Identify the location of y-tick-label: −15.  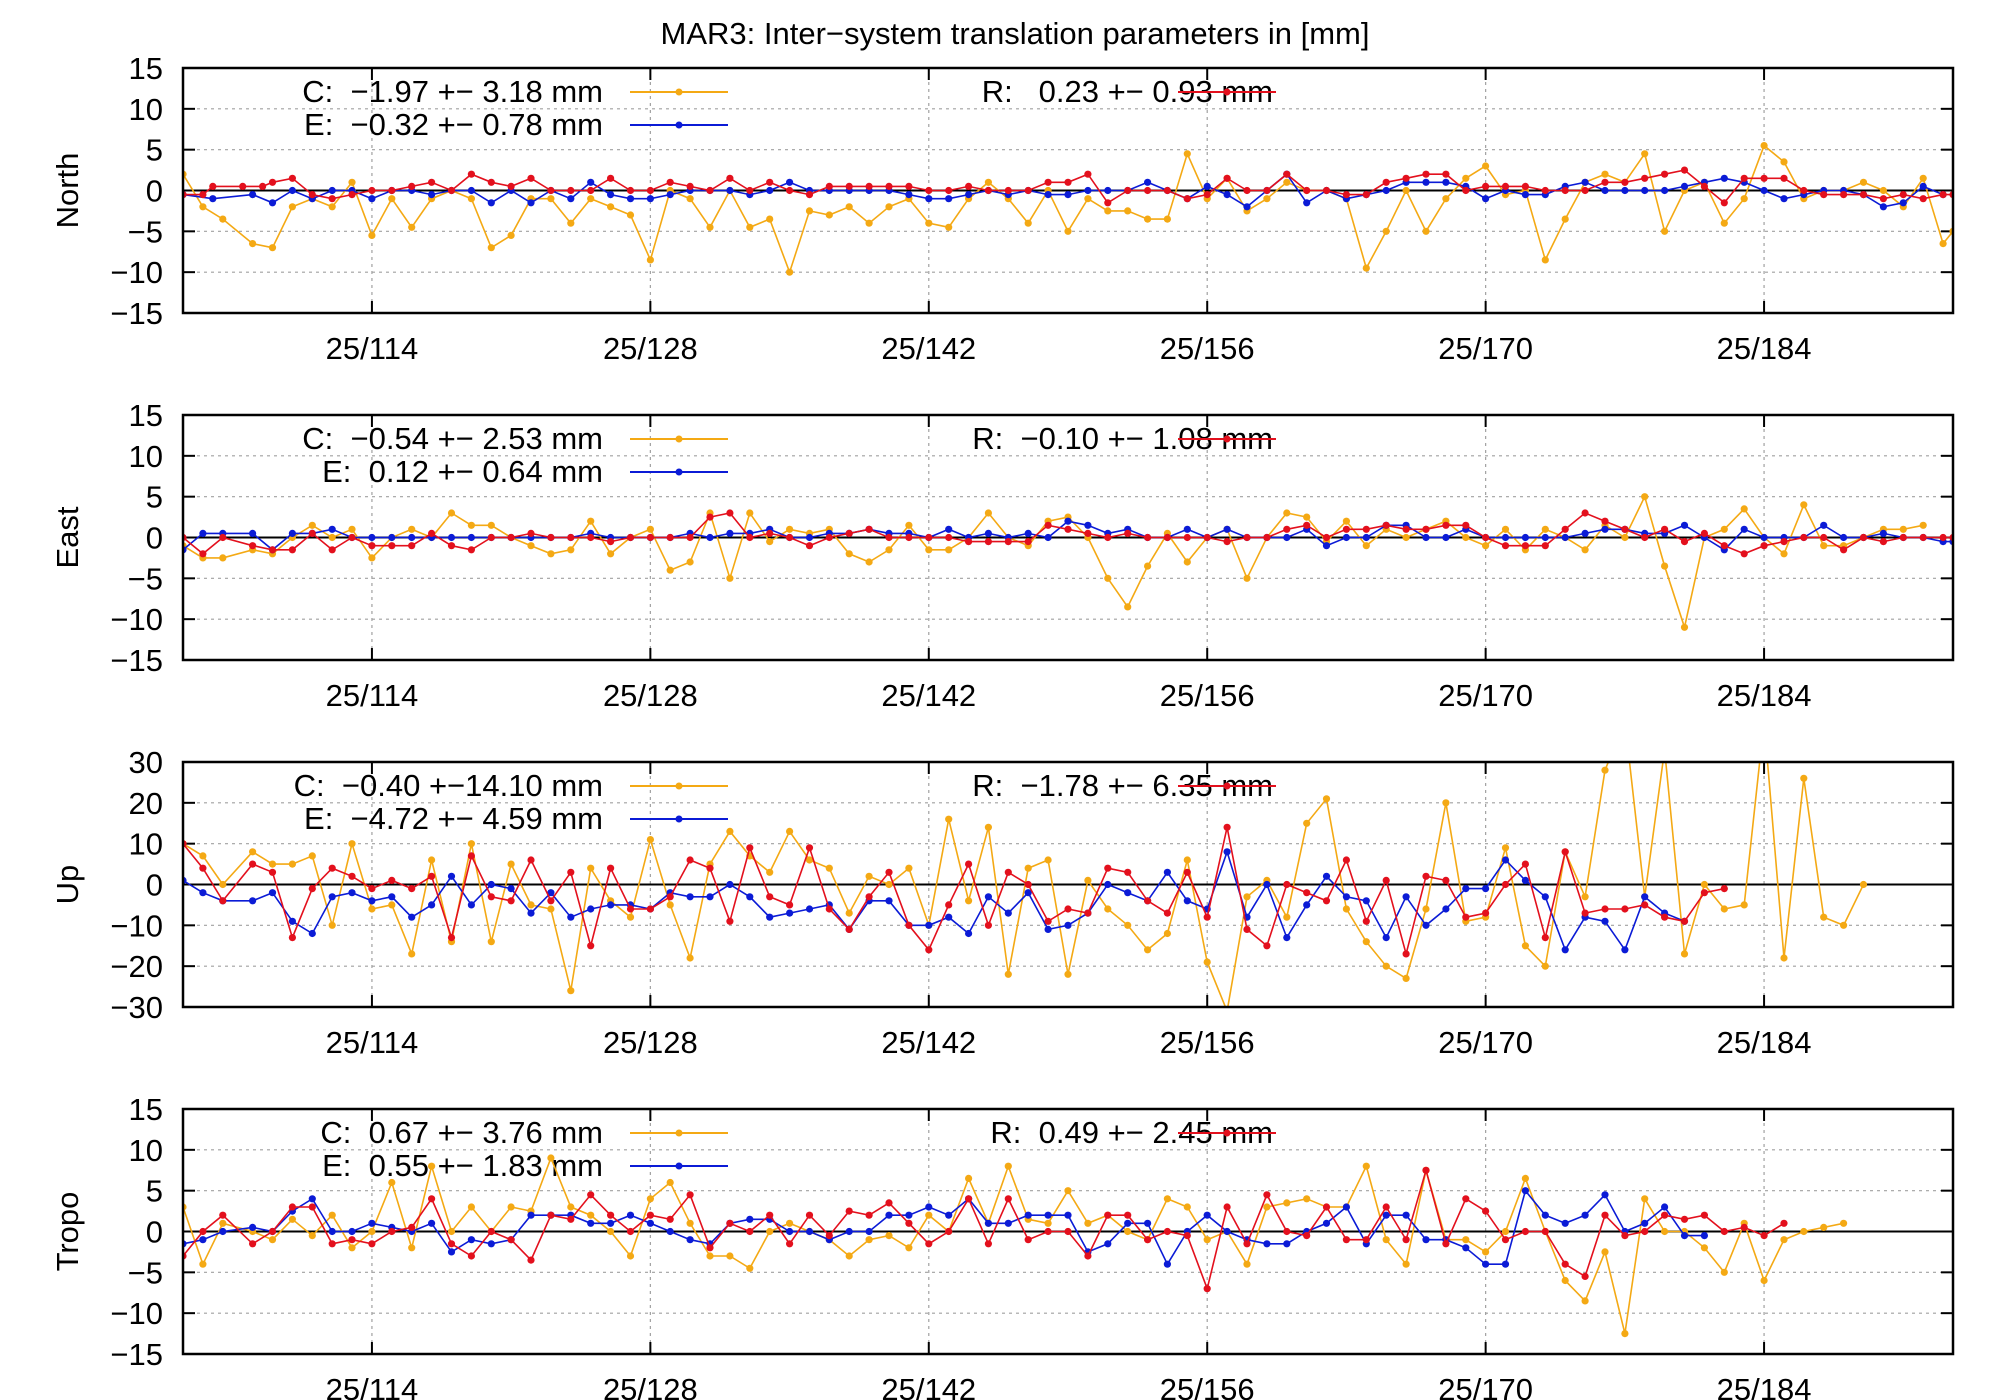
(136, 313).